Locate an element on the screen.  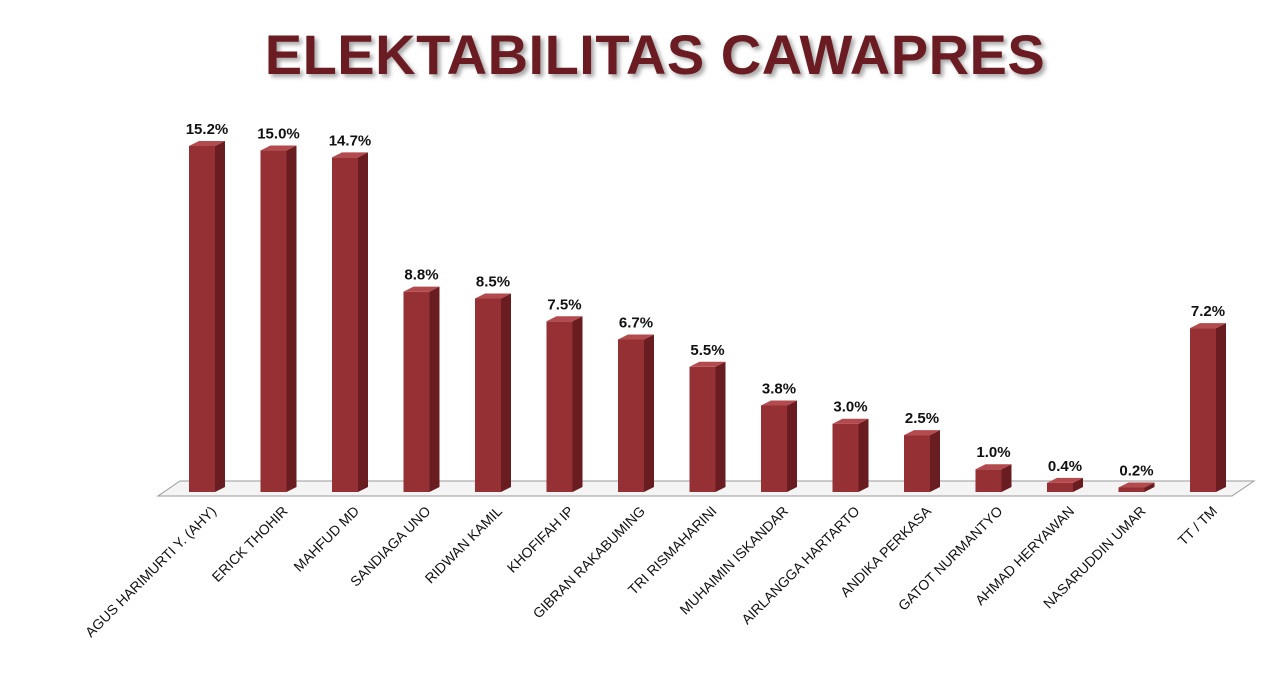
category-label: AIRLANGGA HARTARTO is located at coordinates (800, 565).